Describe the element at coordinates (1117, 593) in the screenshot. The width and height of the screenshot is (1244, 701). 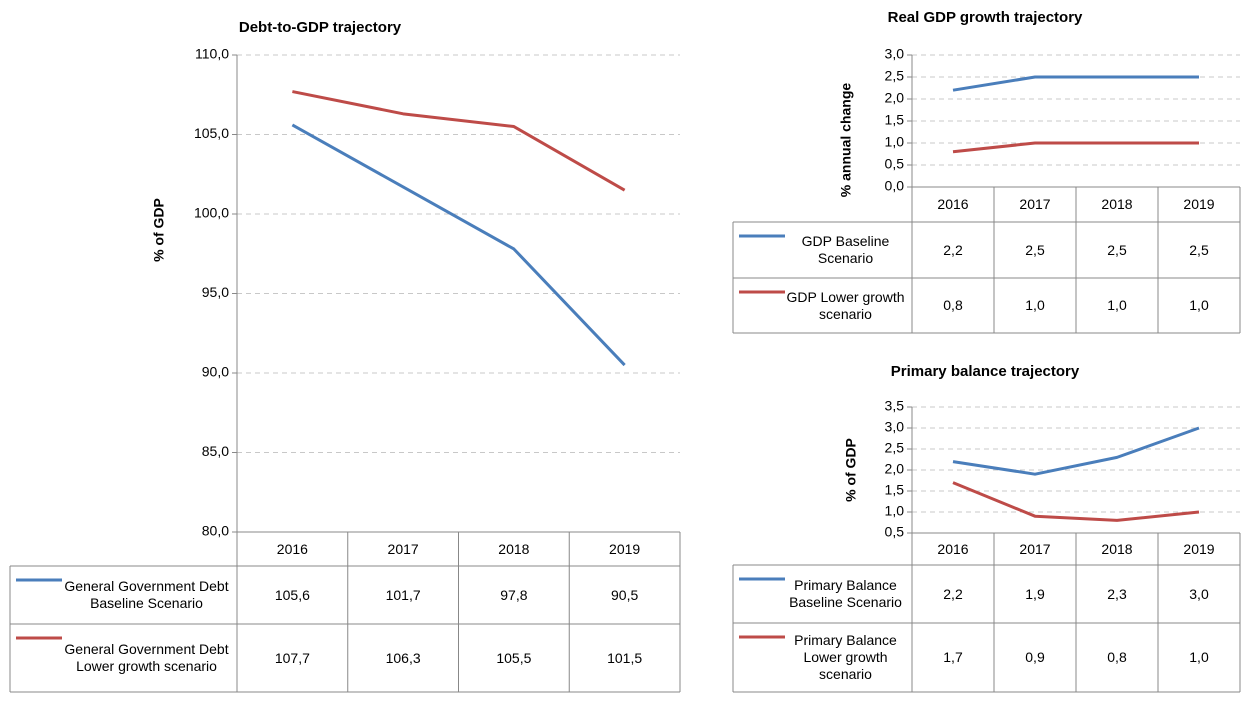
I see `value-label: 2,3` at that location.